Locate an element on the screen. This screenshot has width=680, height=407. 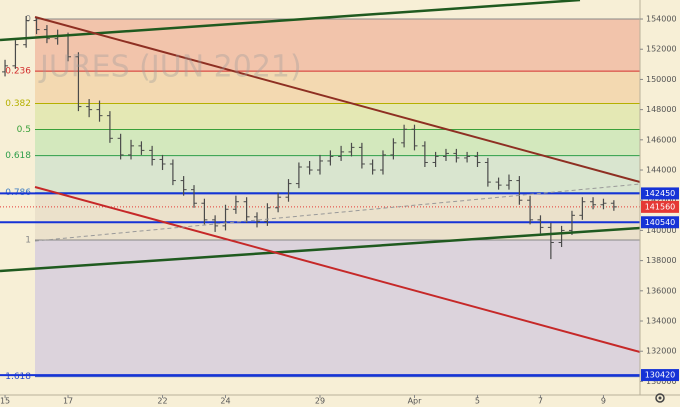
x-tick-label: Apr is located at coordinates (415, 401).